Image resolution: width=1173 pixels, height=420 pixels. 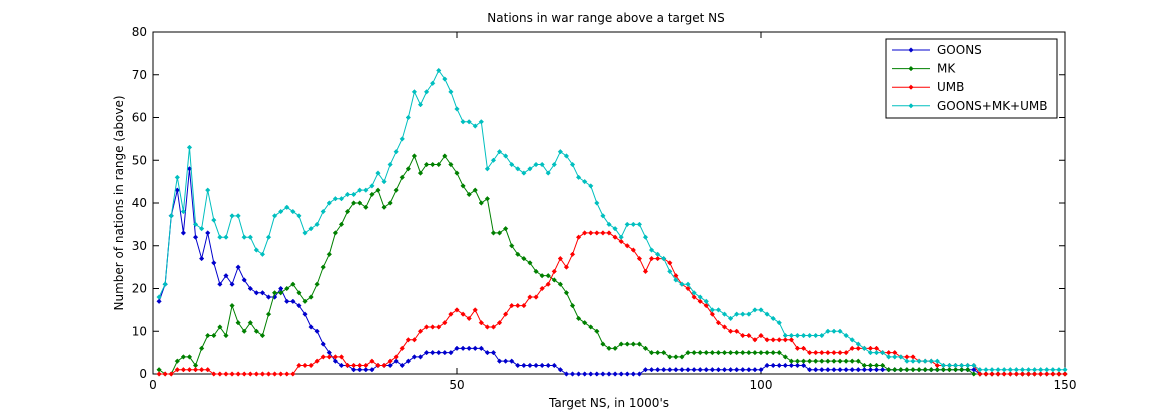 What do you see at coordinates (946, 69) in the screenshot?
I see `legend-label: MK` at bounding box center [946, 69].